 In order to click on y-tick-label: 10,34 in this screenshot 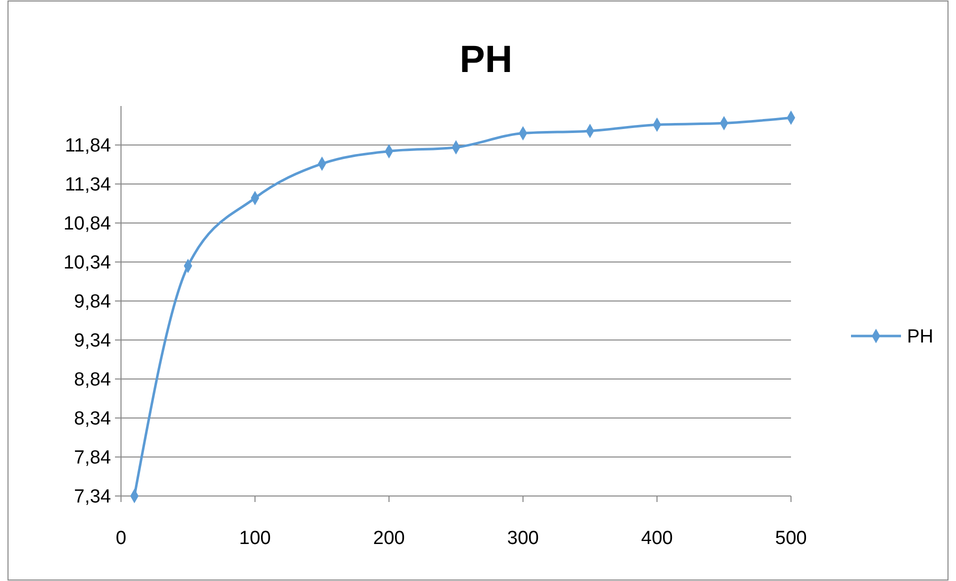, I will do `click(87, 263)`.